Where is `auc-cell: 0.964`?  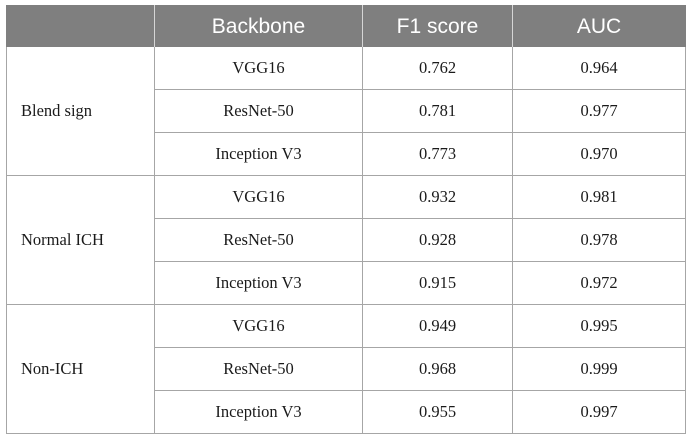
auc-cell: 0.964 is located at coordinates (599, 68).